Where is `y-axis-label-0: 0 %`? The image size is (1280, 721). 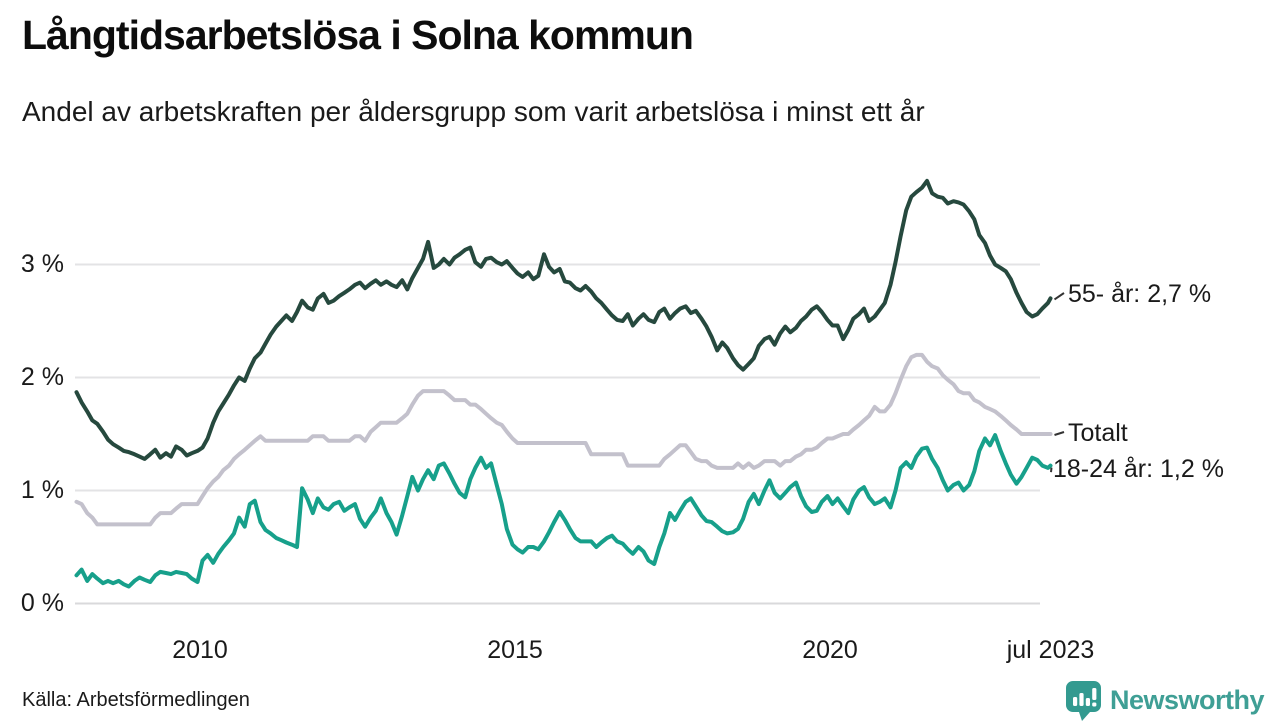 y-axis-label-0: 0 % is located at coordinates (42, 602).